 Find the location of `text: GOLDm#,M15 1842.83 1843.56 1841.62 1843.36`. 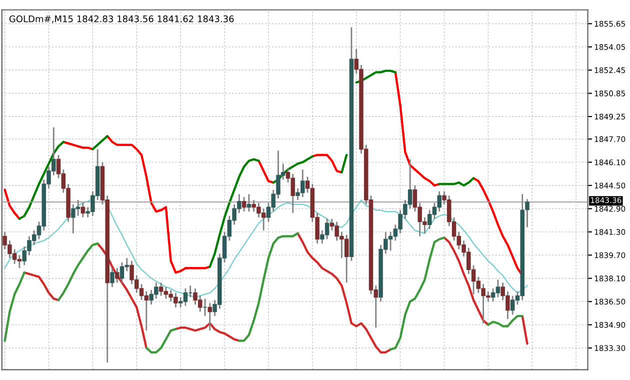

text: GOLDm#,M15 1842.83 1843.56 1841.62 1843.36 is located at coordinates (121, 19).